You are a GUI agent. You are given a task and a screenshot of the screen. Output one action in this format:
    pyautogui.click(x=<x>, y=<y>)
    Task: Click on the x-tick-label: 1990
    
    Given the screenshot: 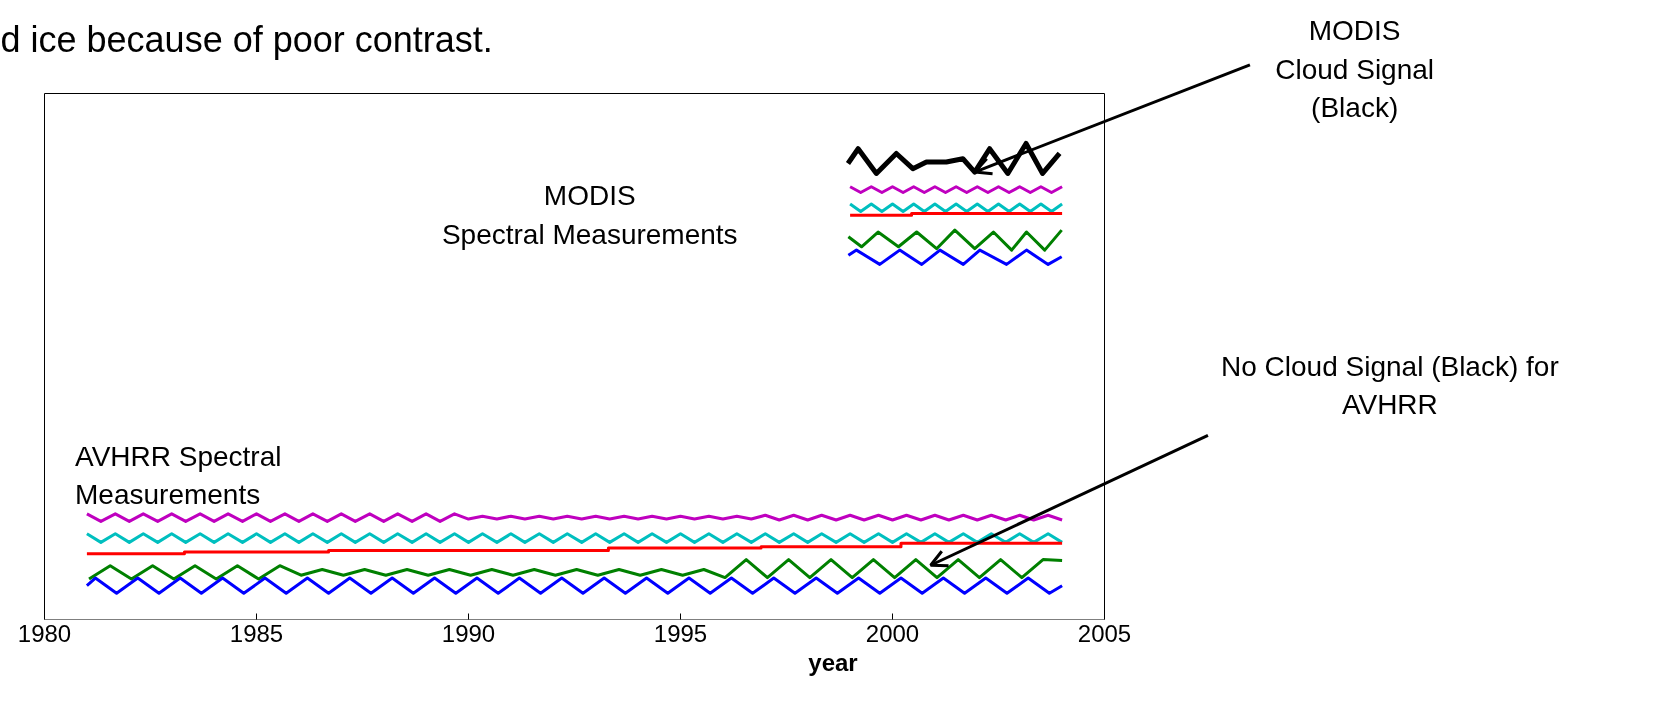 What is the action you would take?
    pyautogui.click(x=468, y=633)
    